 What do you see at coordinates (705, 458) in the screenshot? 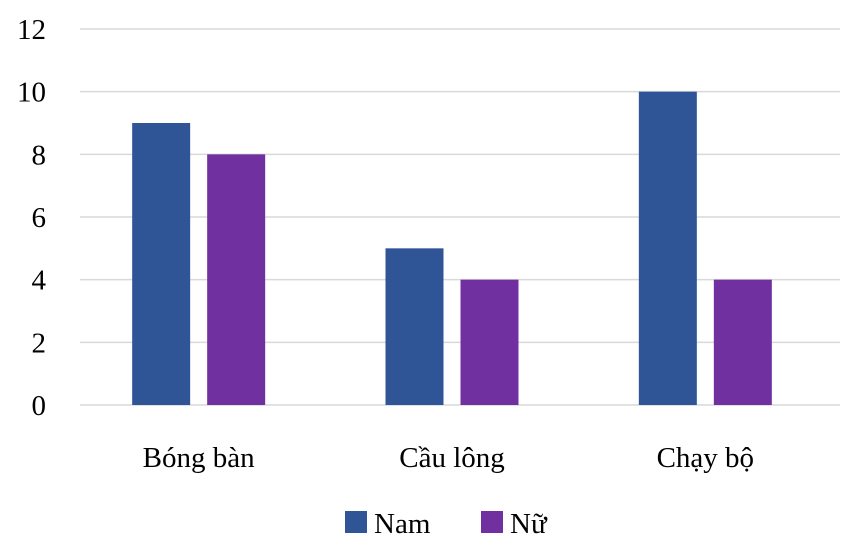
I see `x-tick-label: Chạy bộ` at bounding box center [705, 458].